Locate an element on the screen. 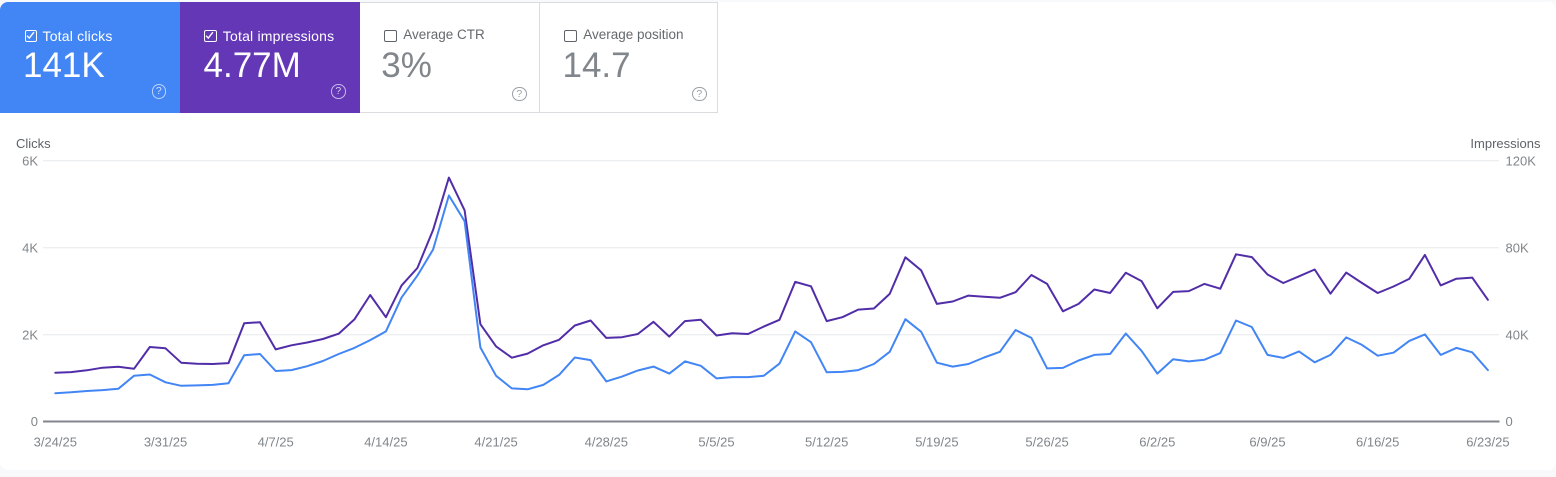  svg-text: 6/2/25 is located at coordinates (1157, 442).